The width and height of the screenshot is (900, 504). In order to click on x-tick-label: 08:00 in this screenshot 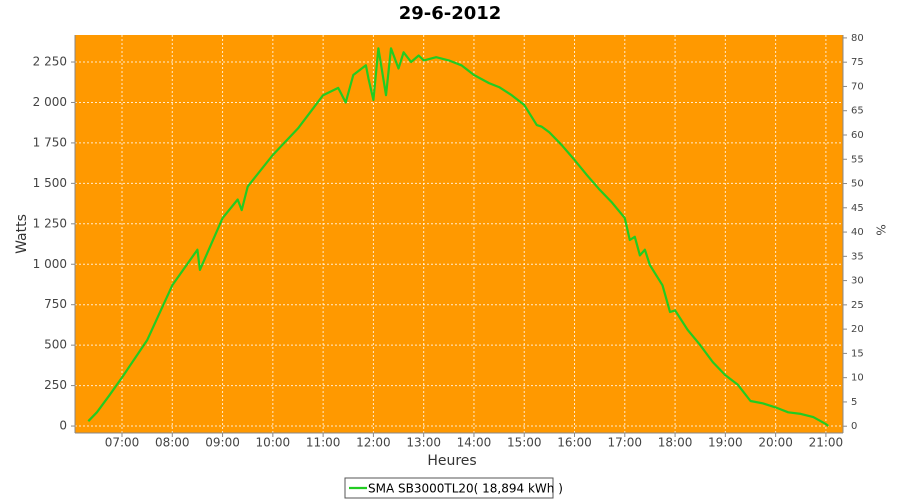, I will do `click(172, 443)`.